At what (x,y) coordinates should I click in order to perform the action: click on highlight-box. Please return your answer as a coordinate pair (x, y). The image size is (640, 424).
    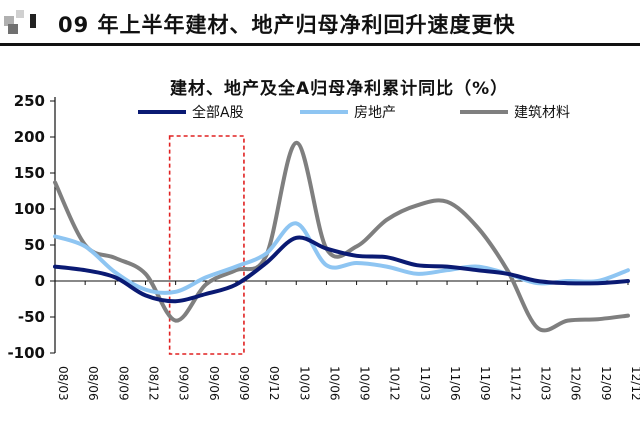
    Looking at the image, I should click on (206, 245).